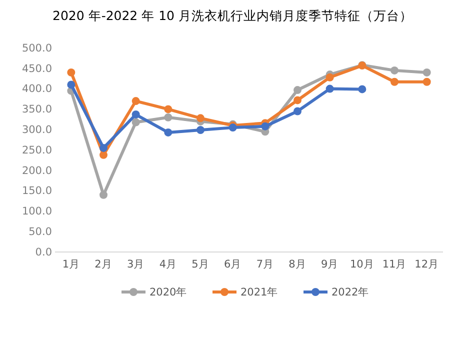 Image resolution: width=465 pixels, height=337 pixels. What do you see at coordinates (37, 110) in the screenshot?
I see `y-tick-label: 350.0` at bounding box center [37, 110].